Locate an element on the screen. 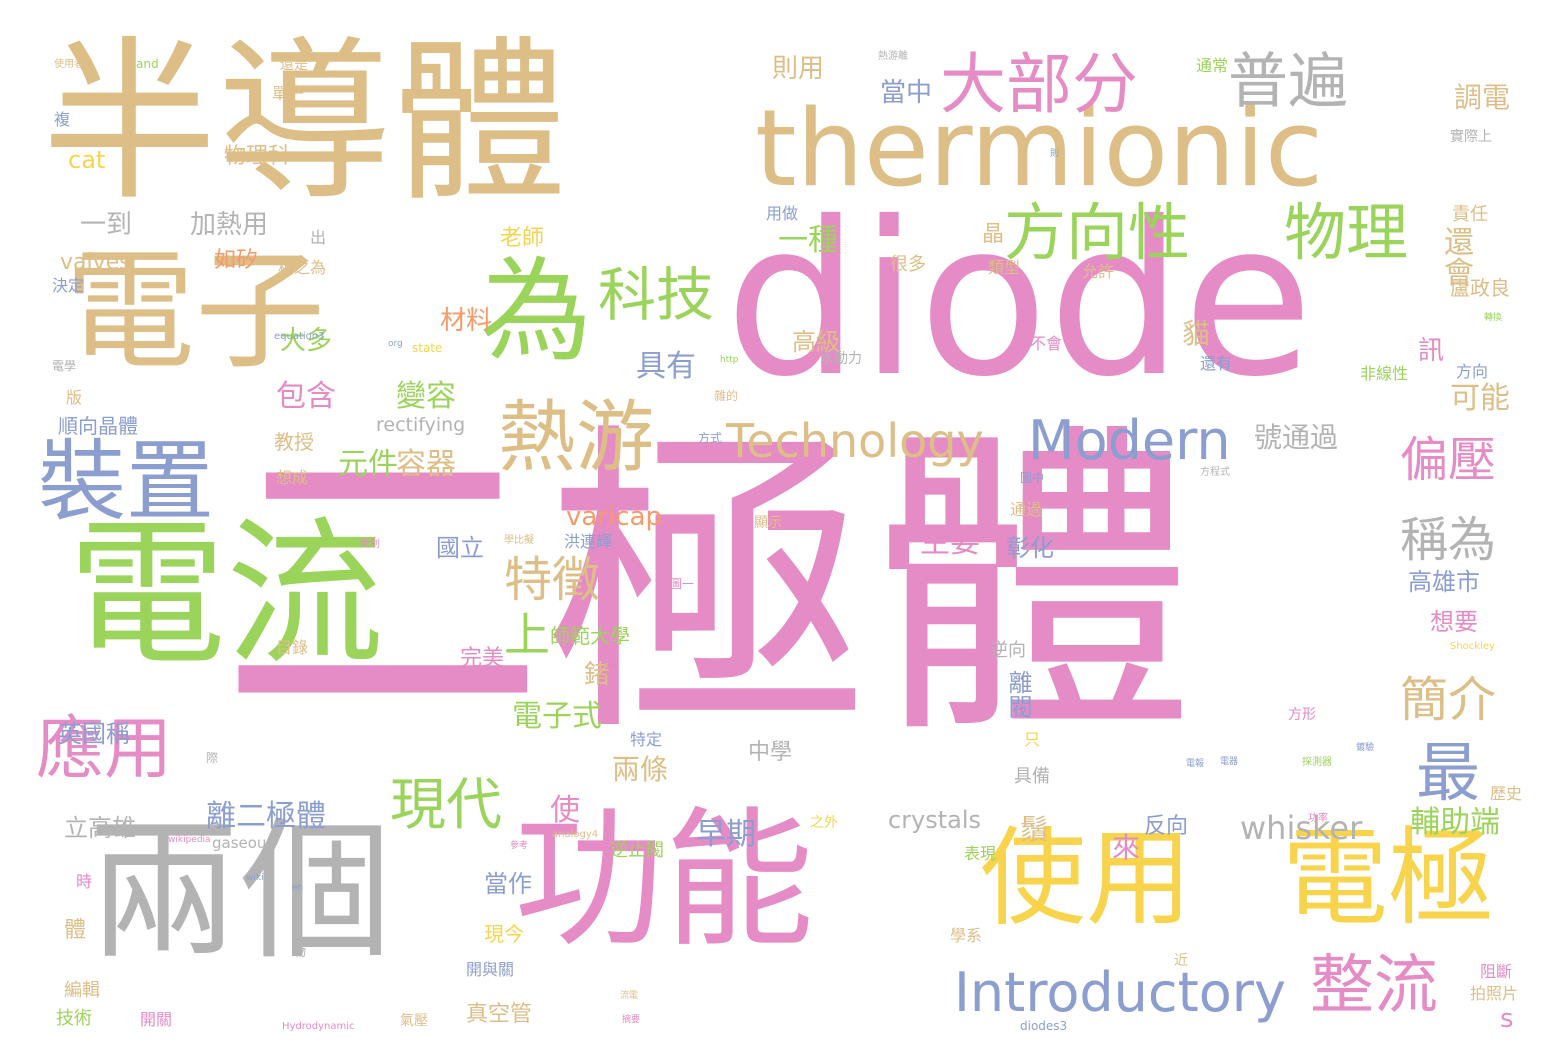  word: 際 is located at coordinates (212, 758).